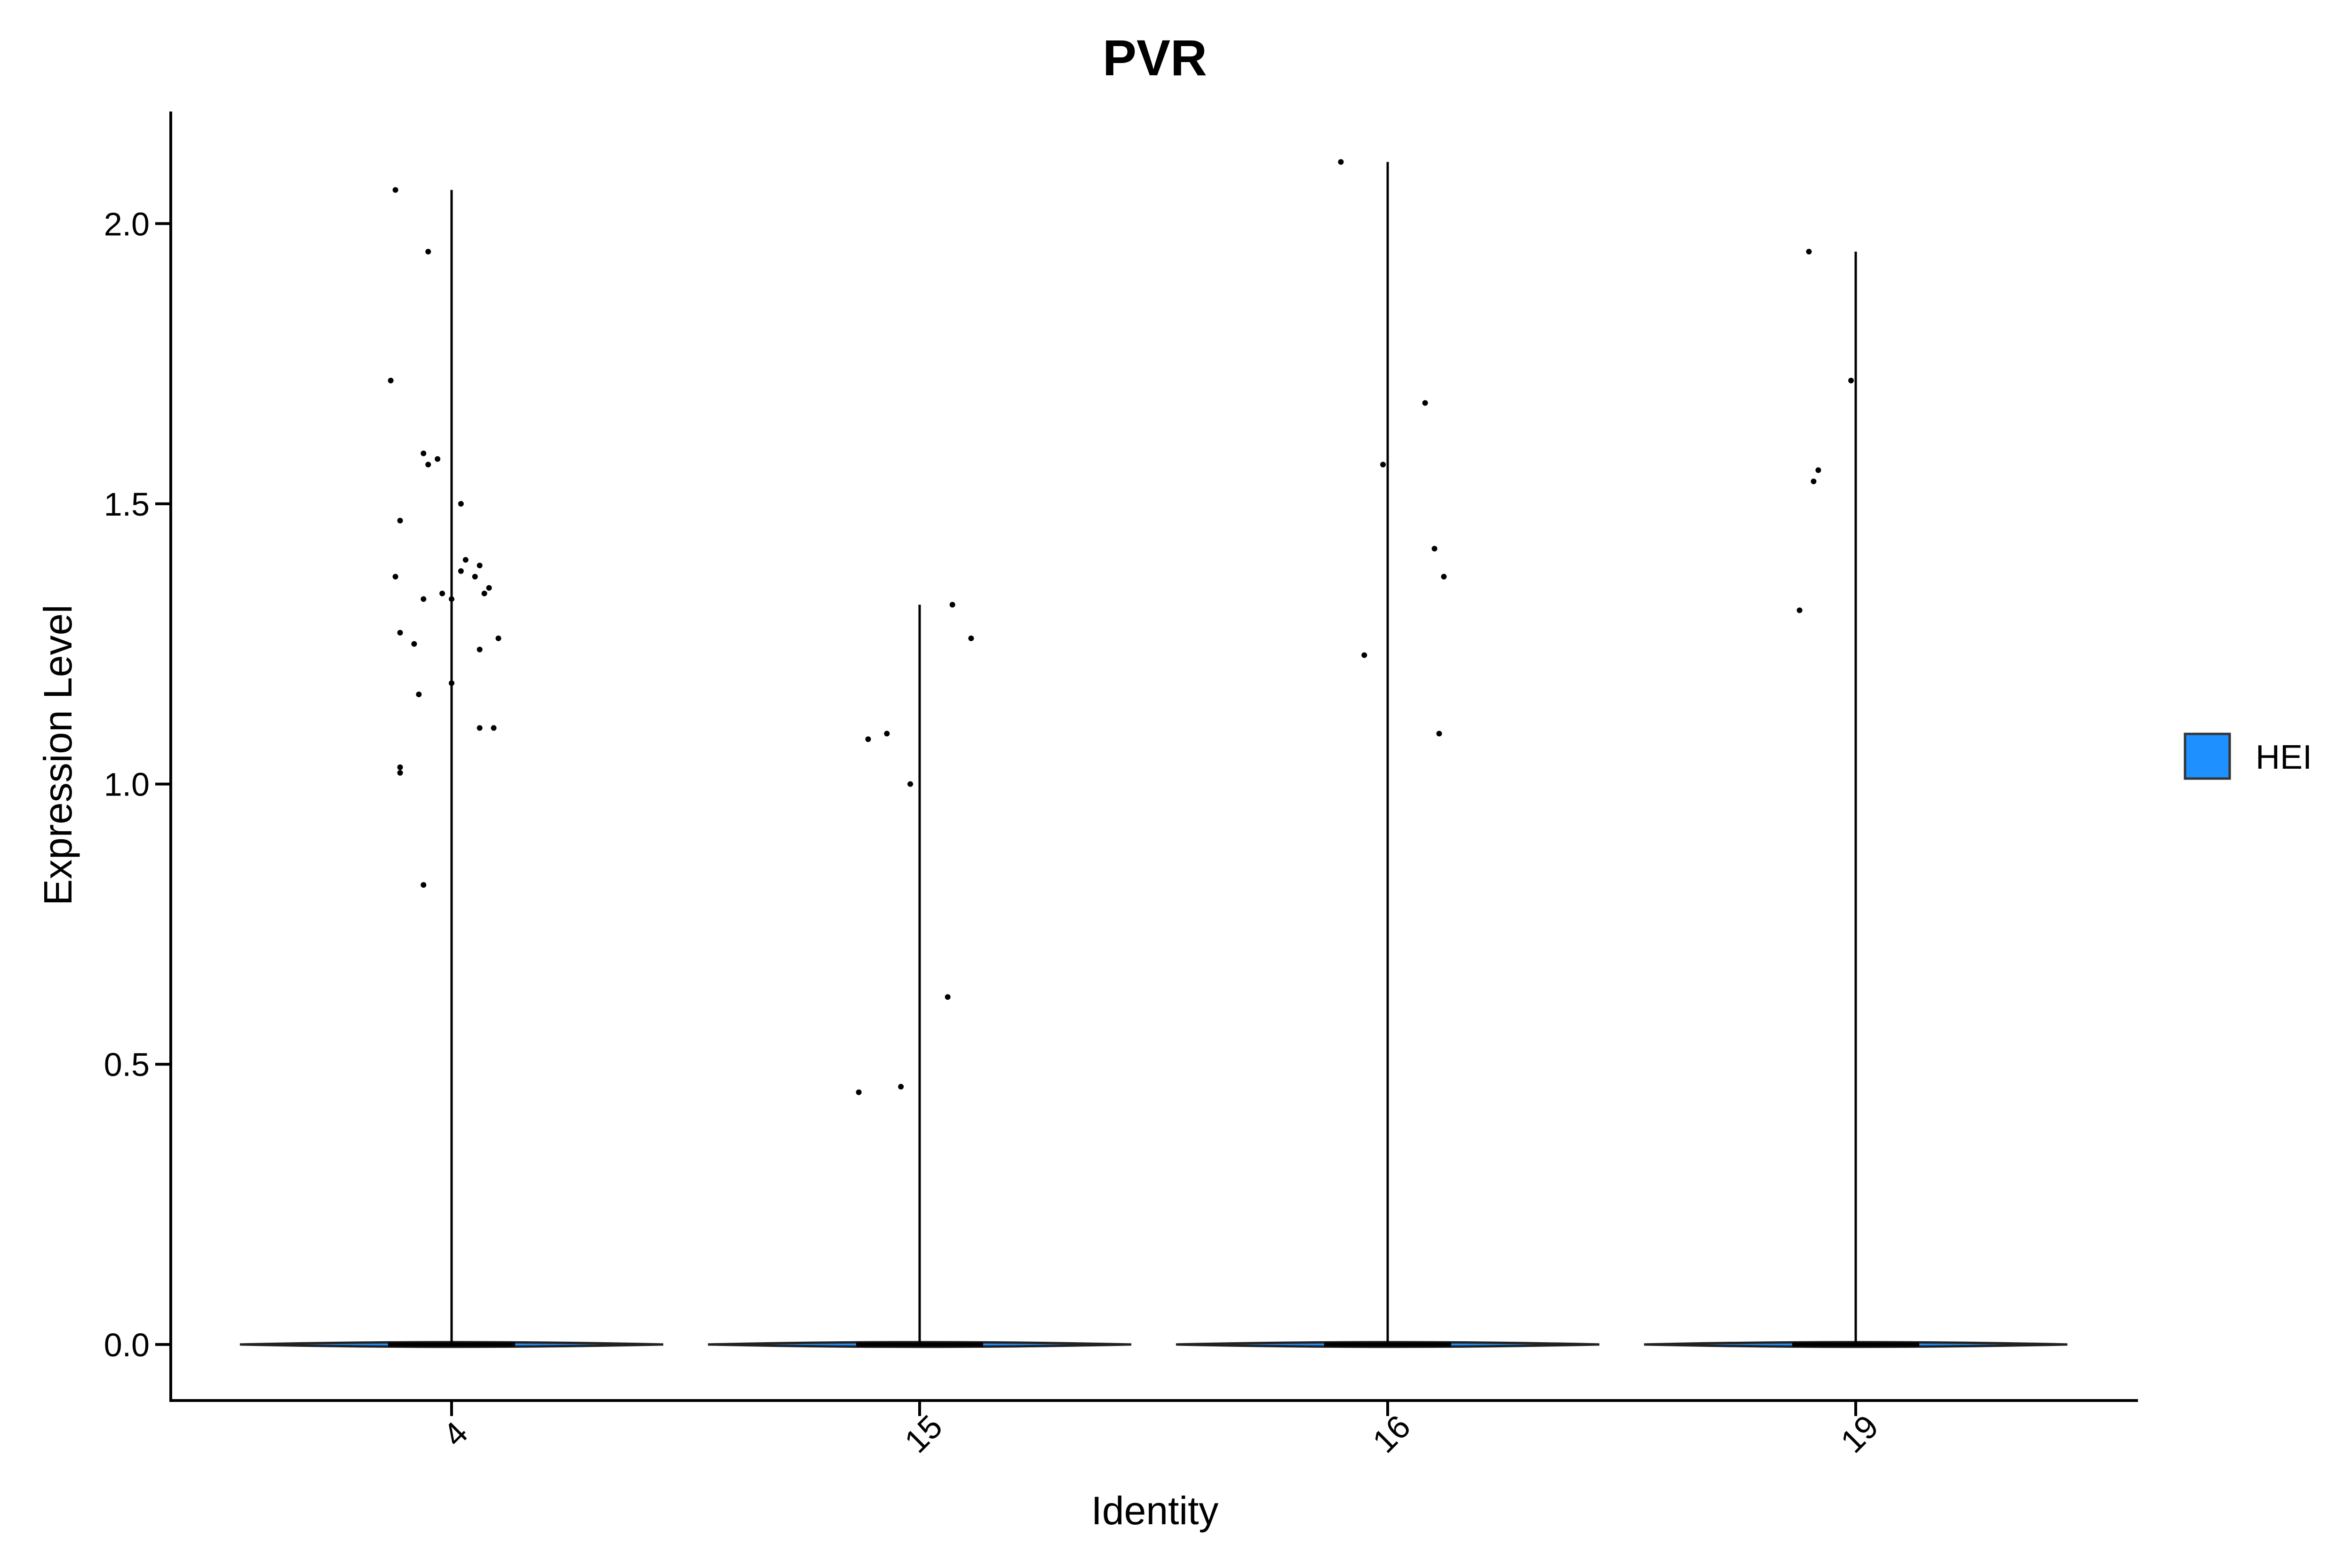 This screenshot has height=1568, width=2352. What do you see at coordinates (1155, 1510) in the screenshot?
I see `x-axis-title: Identity` at bounding box center [1155, 1510].